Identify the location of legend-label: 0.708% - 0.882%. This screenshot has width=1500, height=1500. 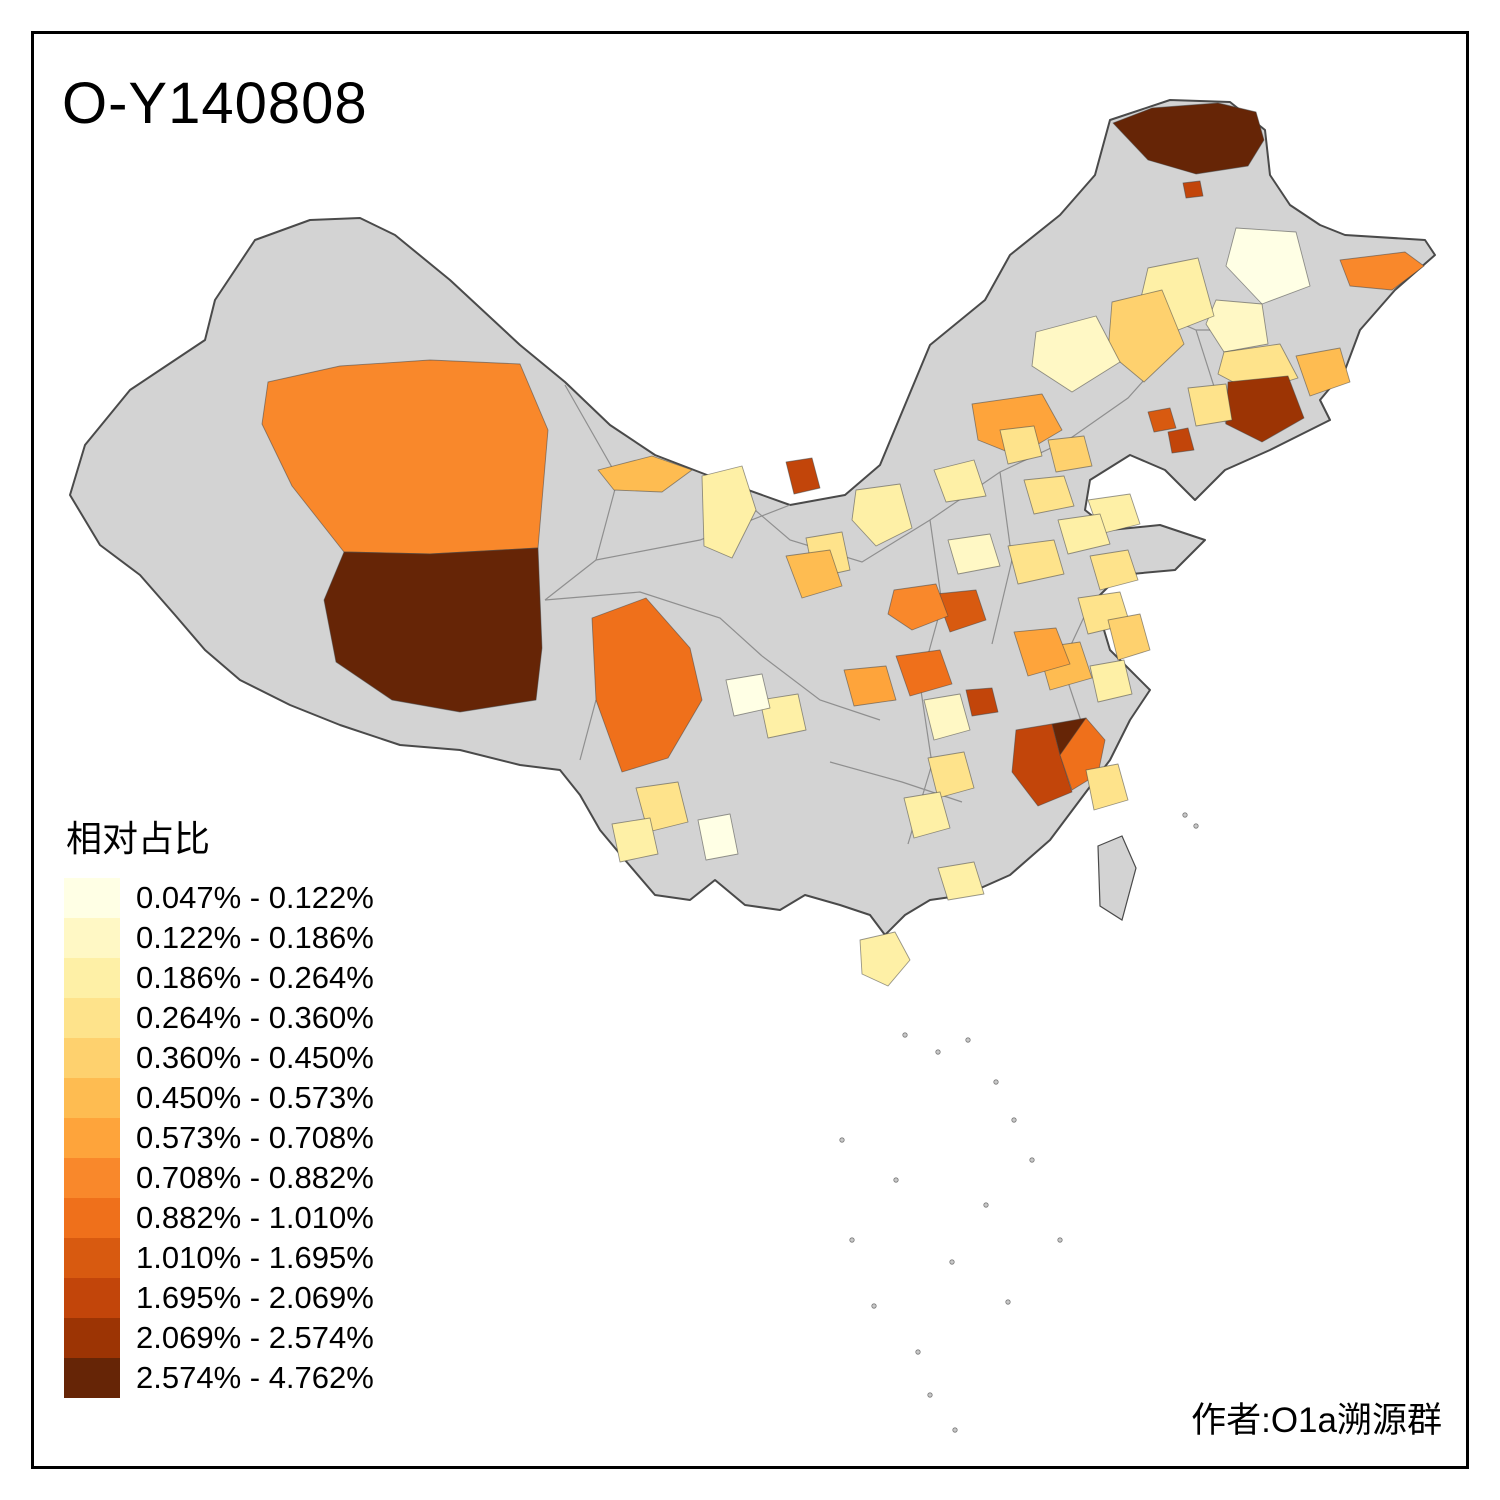
(255, 1177).